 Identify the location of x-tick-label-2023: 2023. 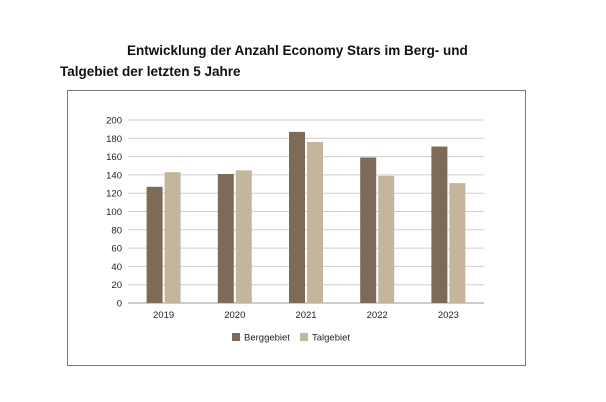
(448, 315).